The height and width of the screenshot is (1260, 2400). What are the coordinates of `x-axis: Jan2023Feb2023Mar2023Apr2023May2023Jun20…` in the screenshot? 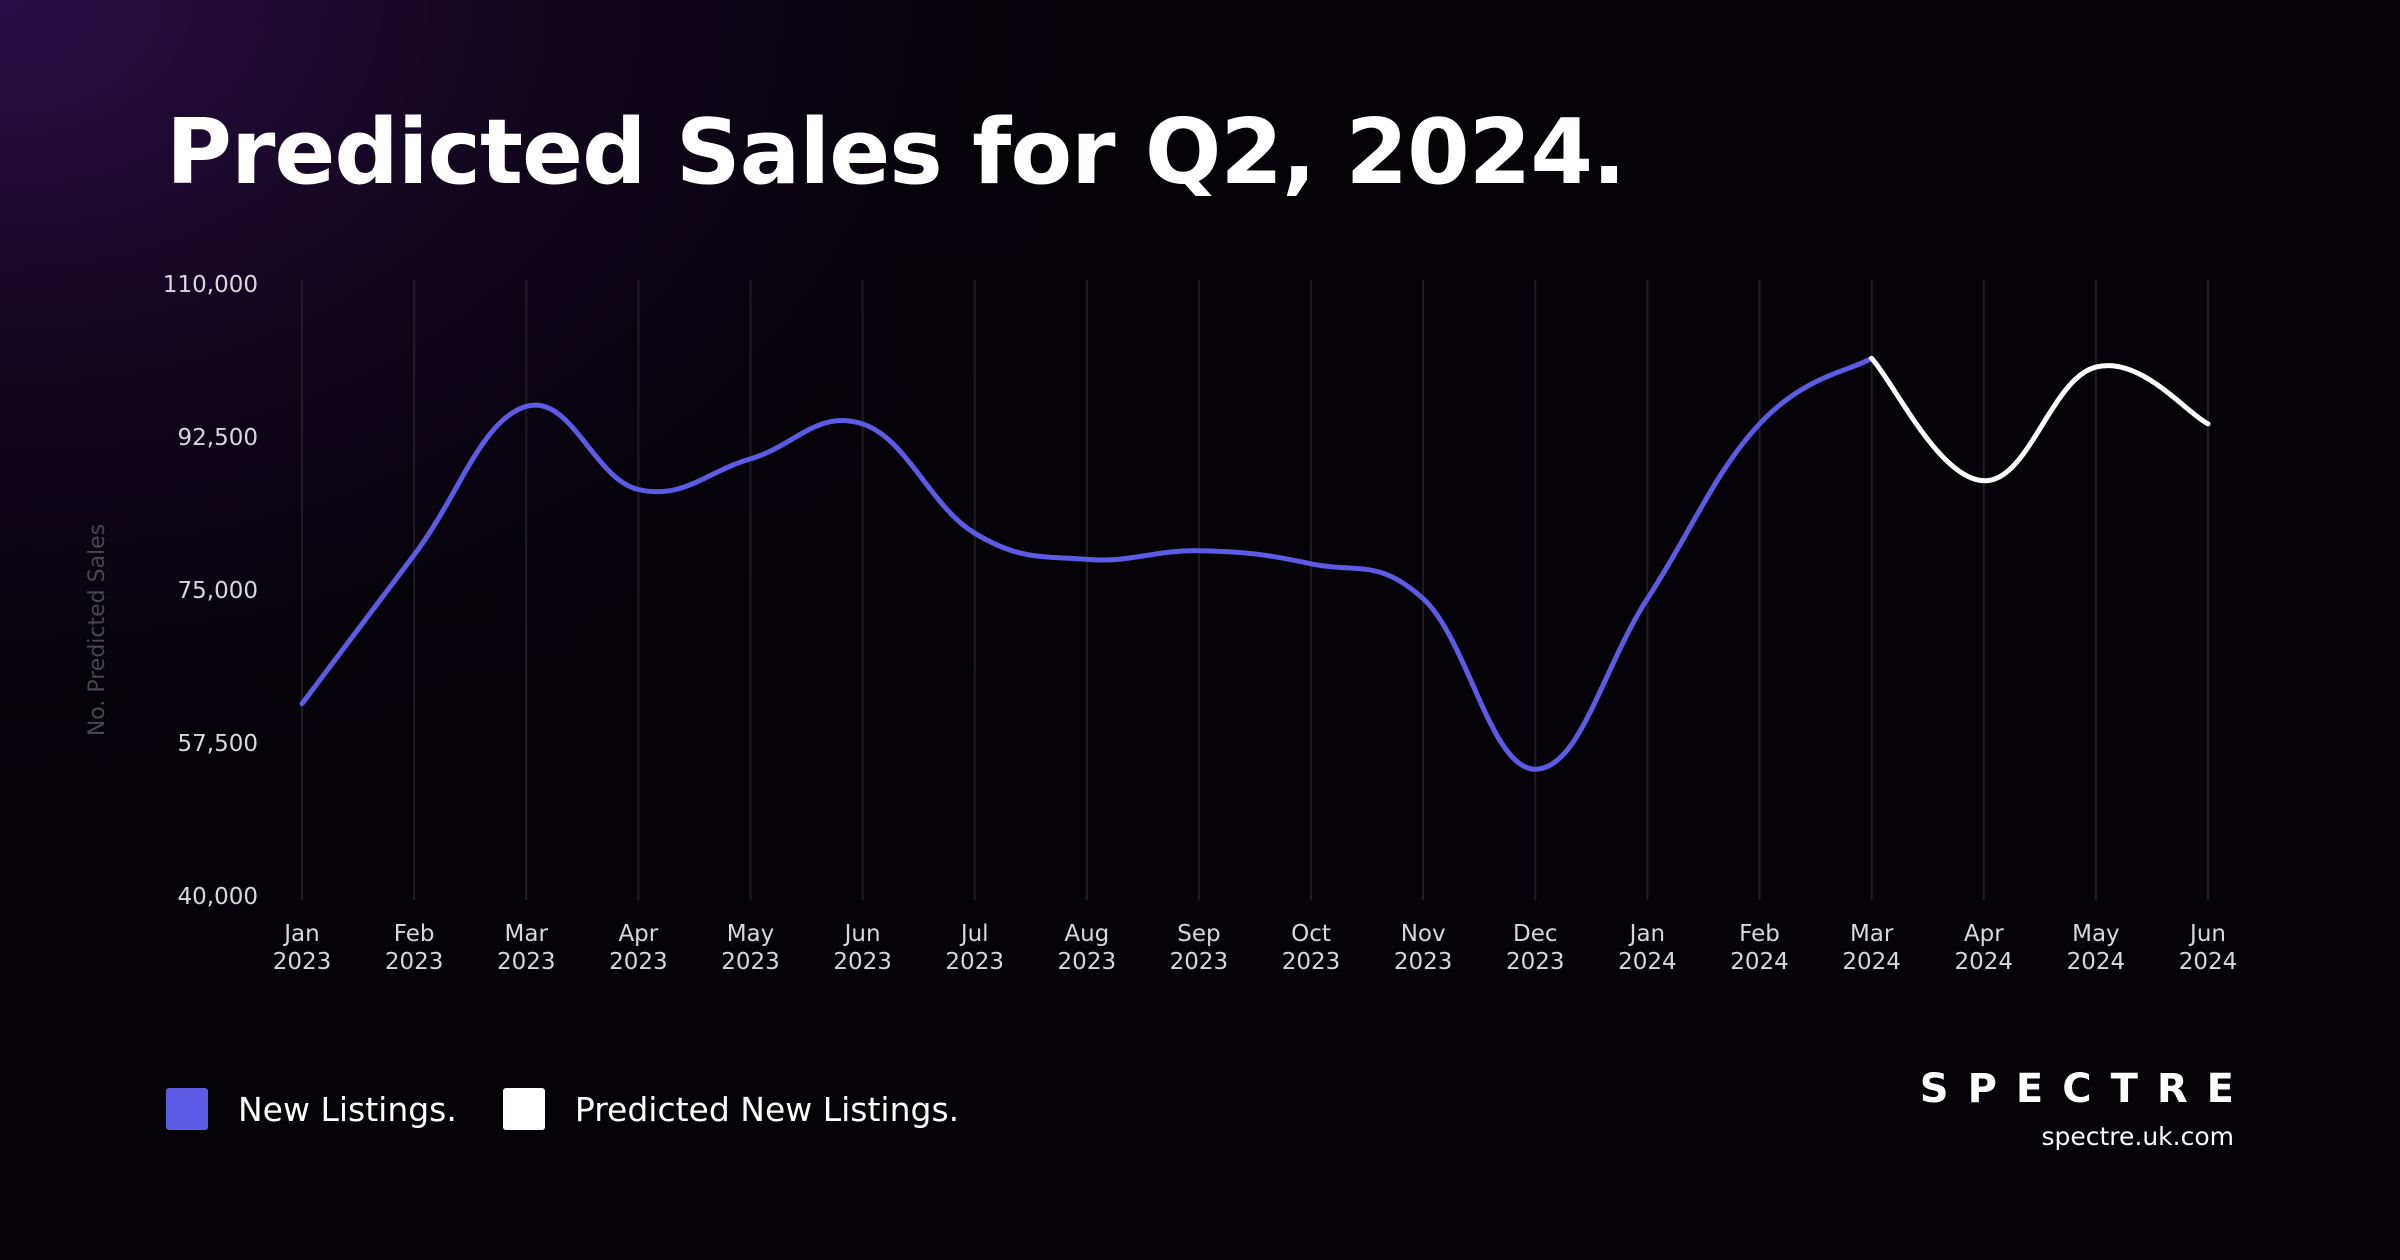 It's located at (1255, 948).